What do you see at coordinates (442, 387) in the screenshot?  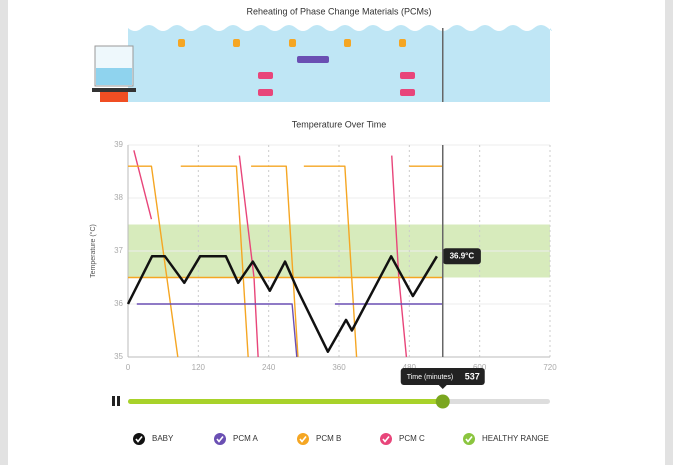 I see `tooltip-arrow` at bounding box center [442, 387].